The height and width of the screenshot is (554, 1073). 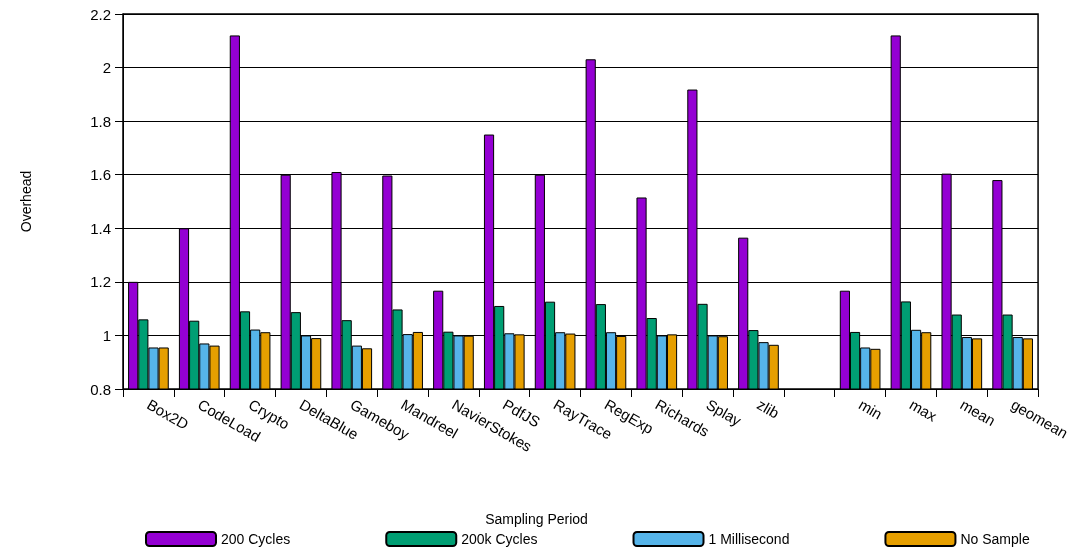 I want to click on y-tick-label: 0.8, so click(x=100, y=389).